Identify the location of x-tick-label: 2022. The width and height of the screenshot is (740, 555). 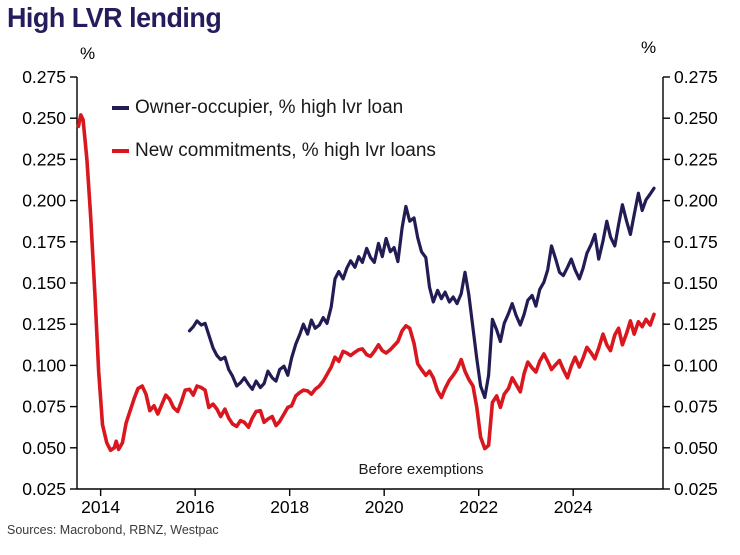
(478, 507).